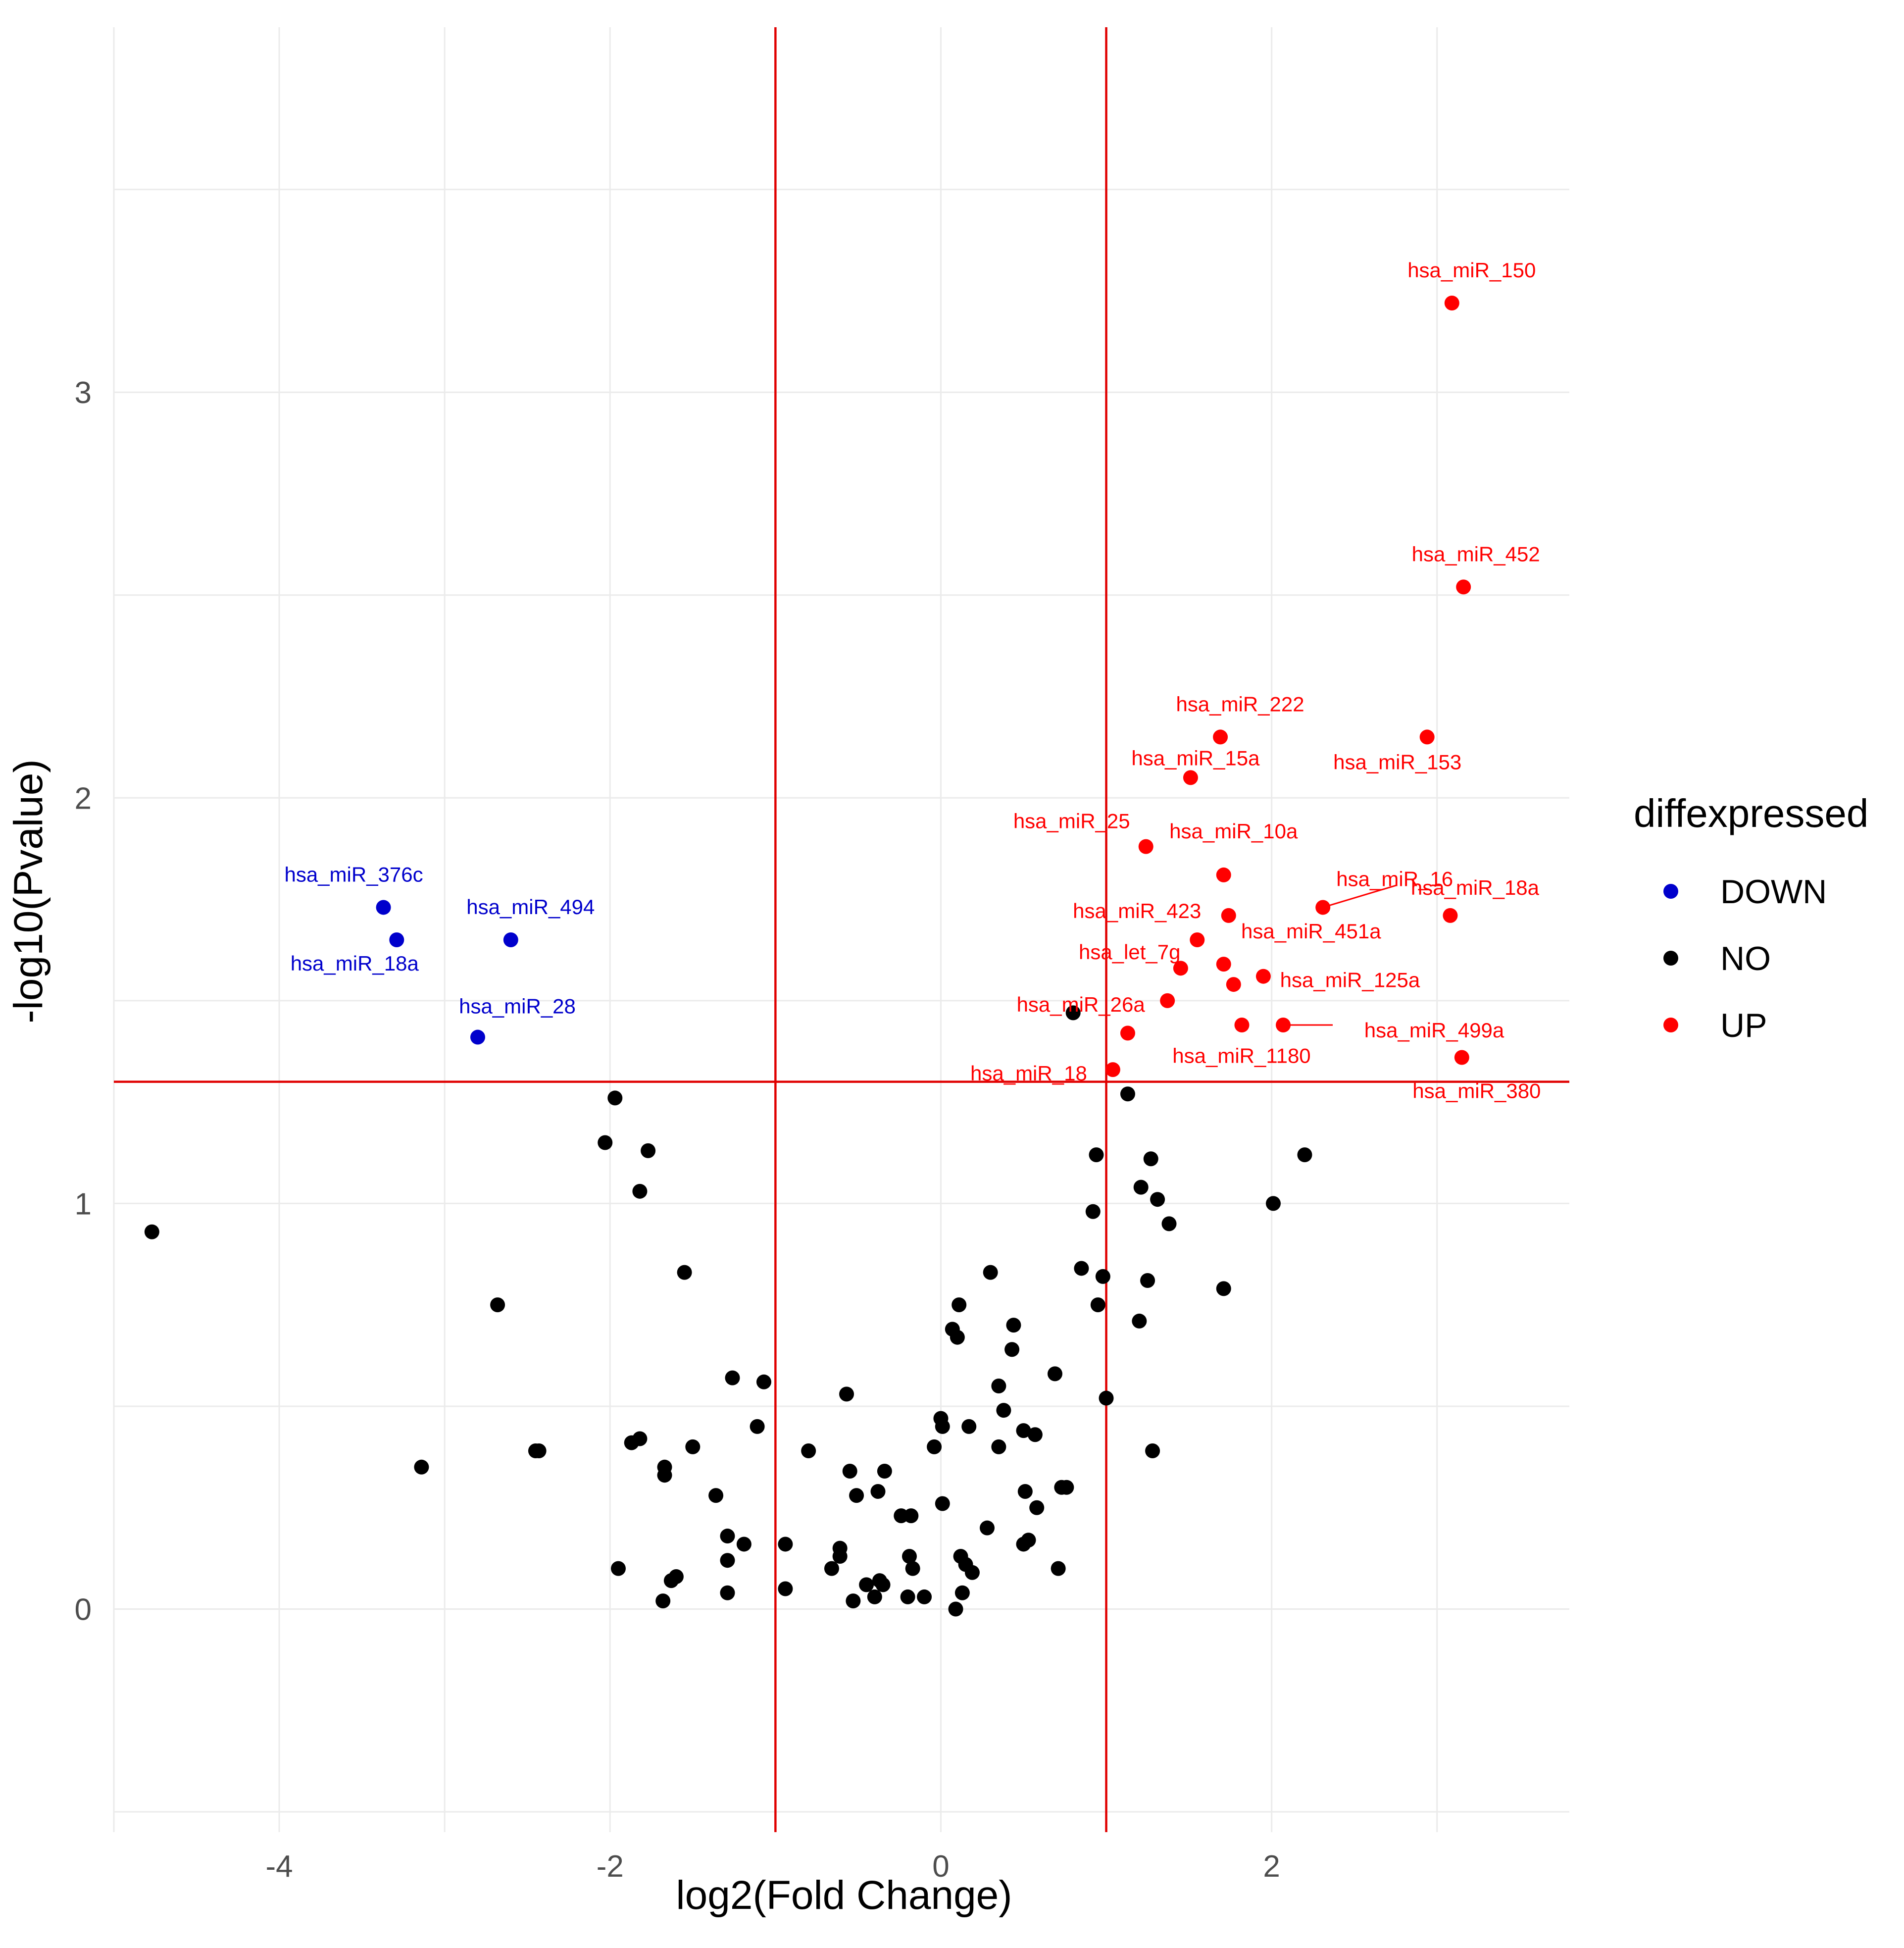  I want to click on legend-title: diffexpressed, so click(1751, 813).